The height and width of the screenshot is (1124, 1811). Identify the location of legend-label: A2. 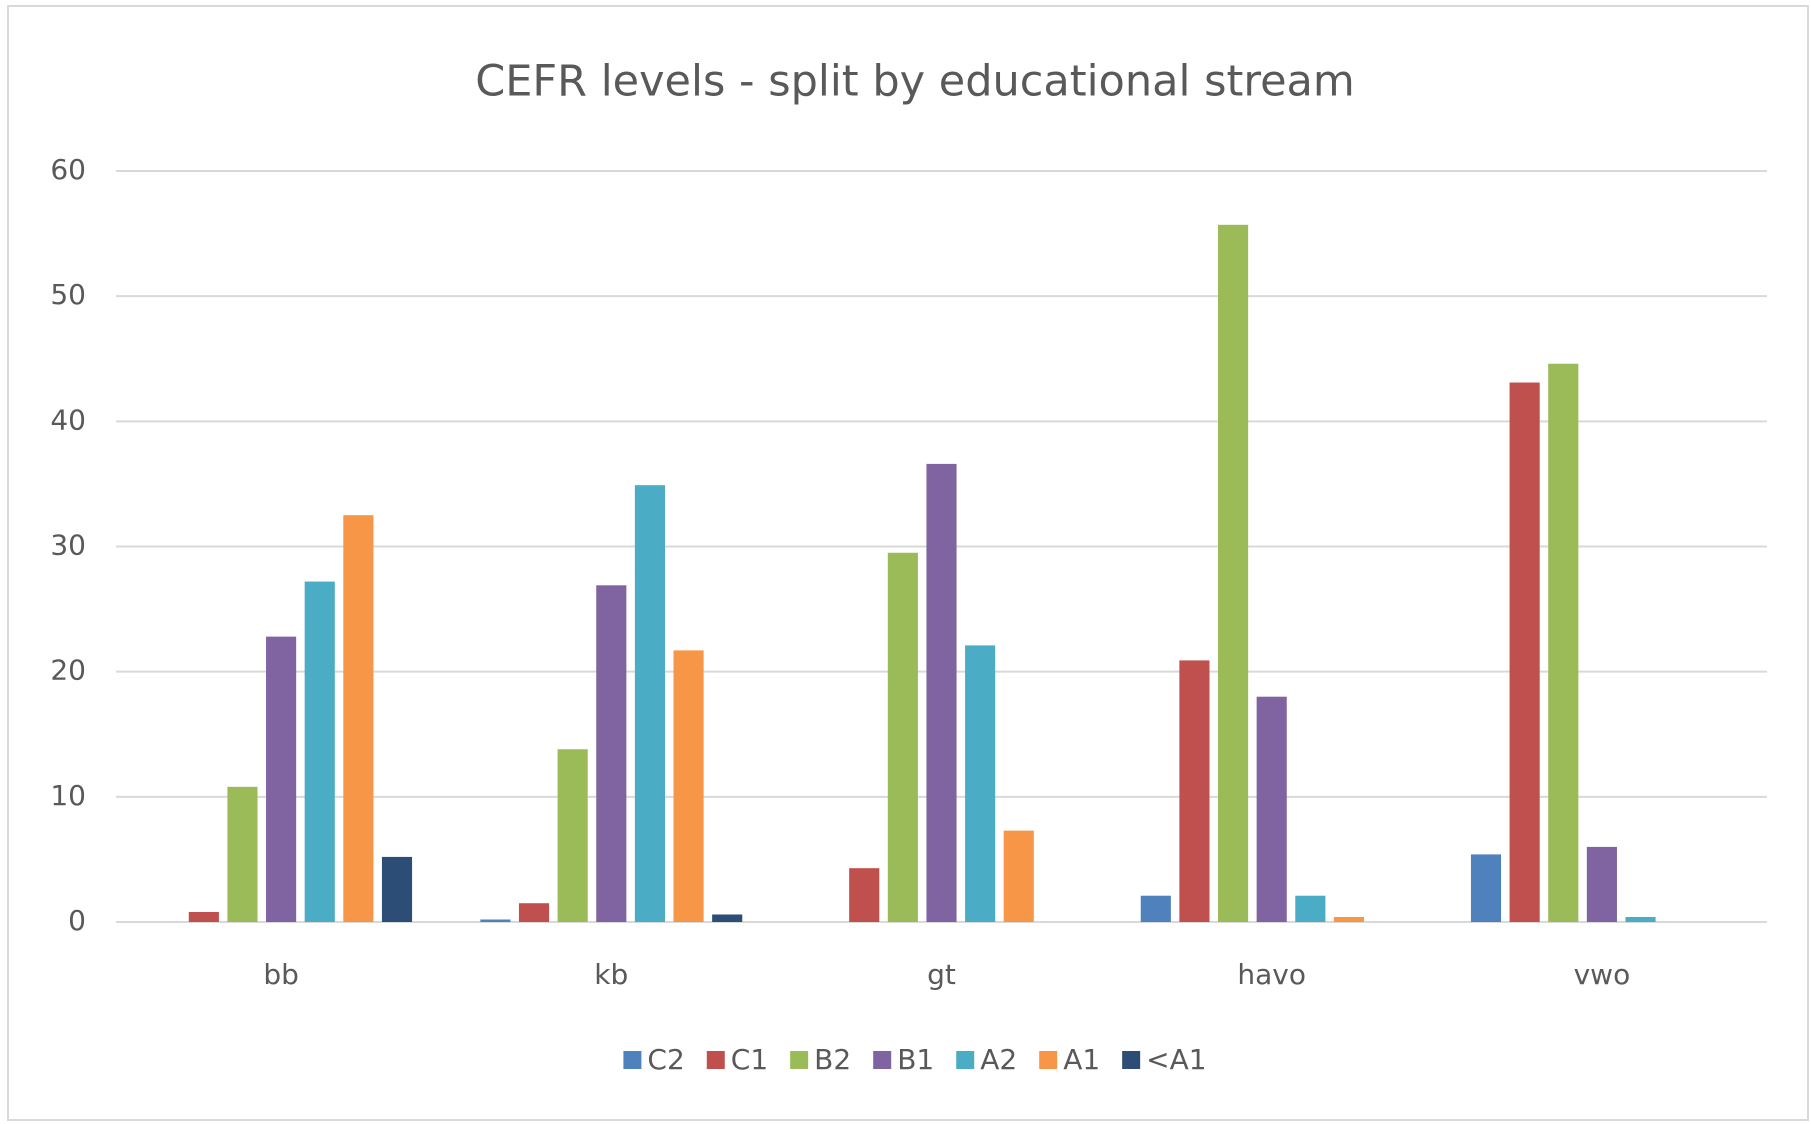
(998, 1059).